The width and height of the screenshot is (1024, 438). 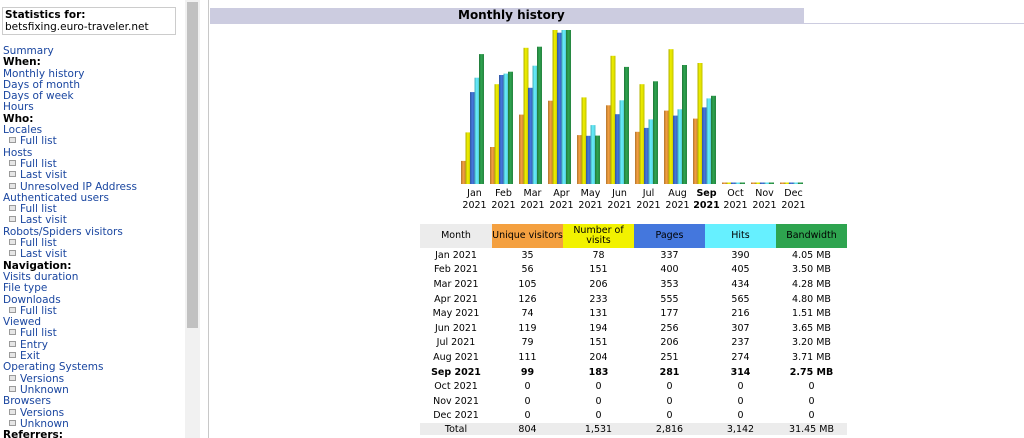 What do you see at coordinates (70, 300) in the screenshot?
I see `menu-link-downloads: Downloads` at bounding box center [70, 300].